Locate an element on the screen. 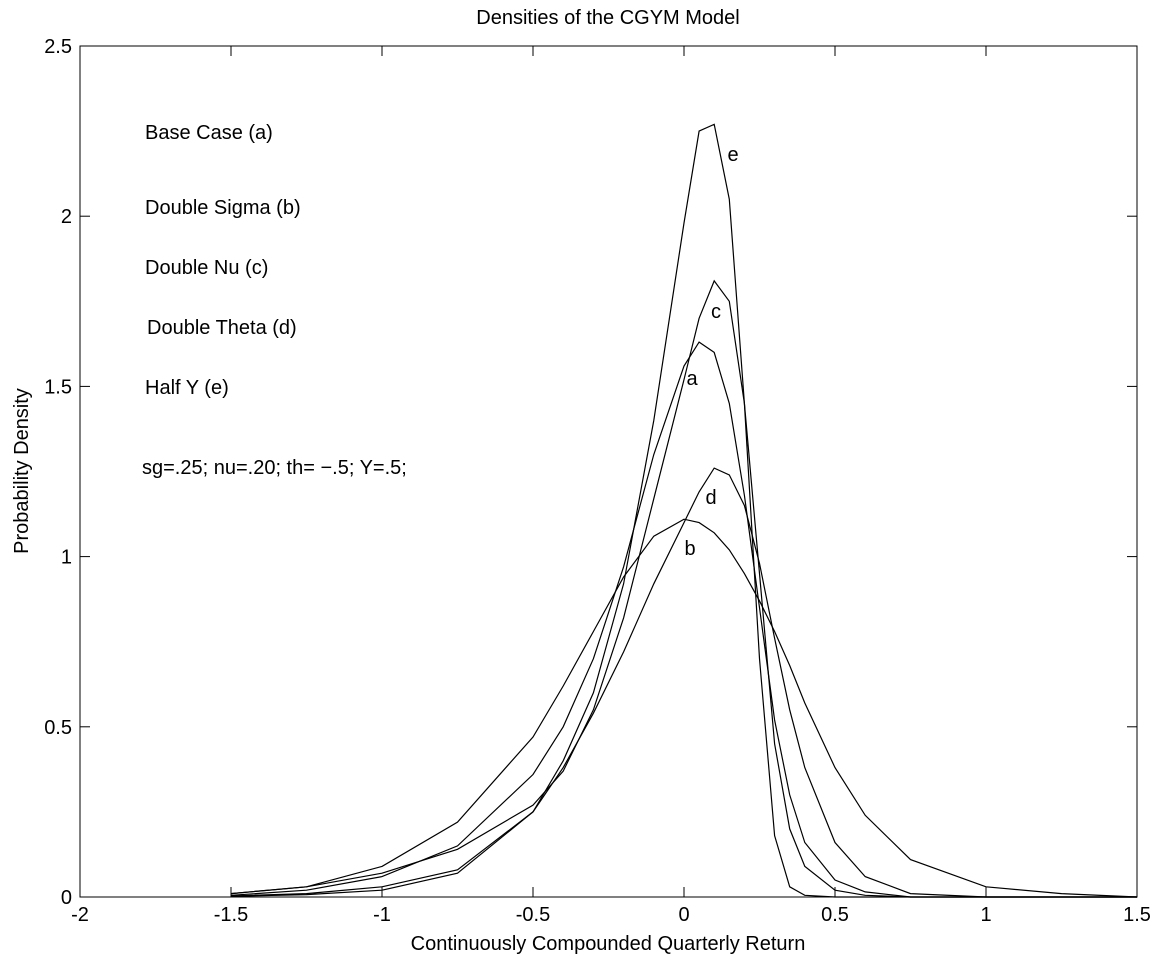 The image size is (1165, 969). x-tick-label: -2 is located at coordinates (80, 915).